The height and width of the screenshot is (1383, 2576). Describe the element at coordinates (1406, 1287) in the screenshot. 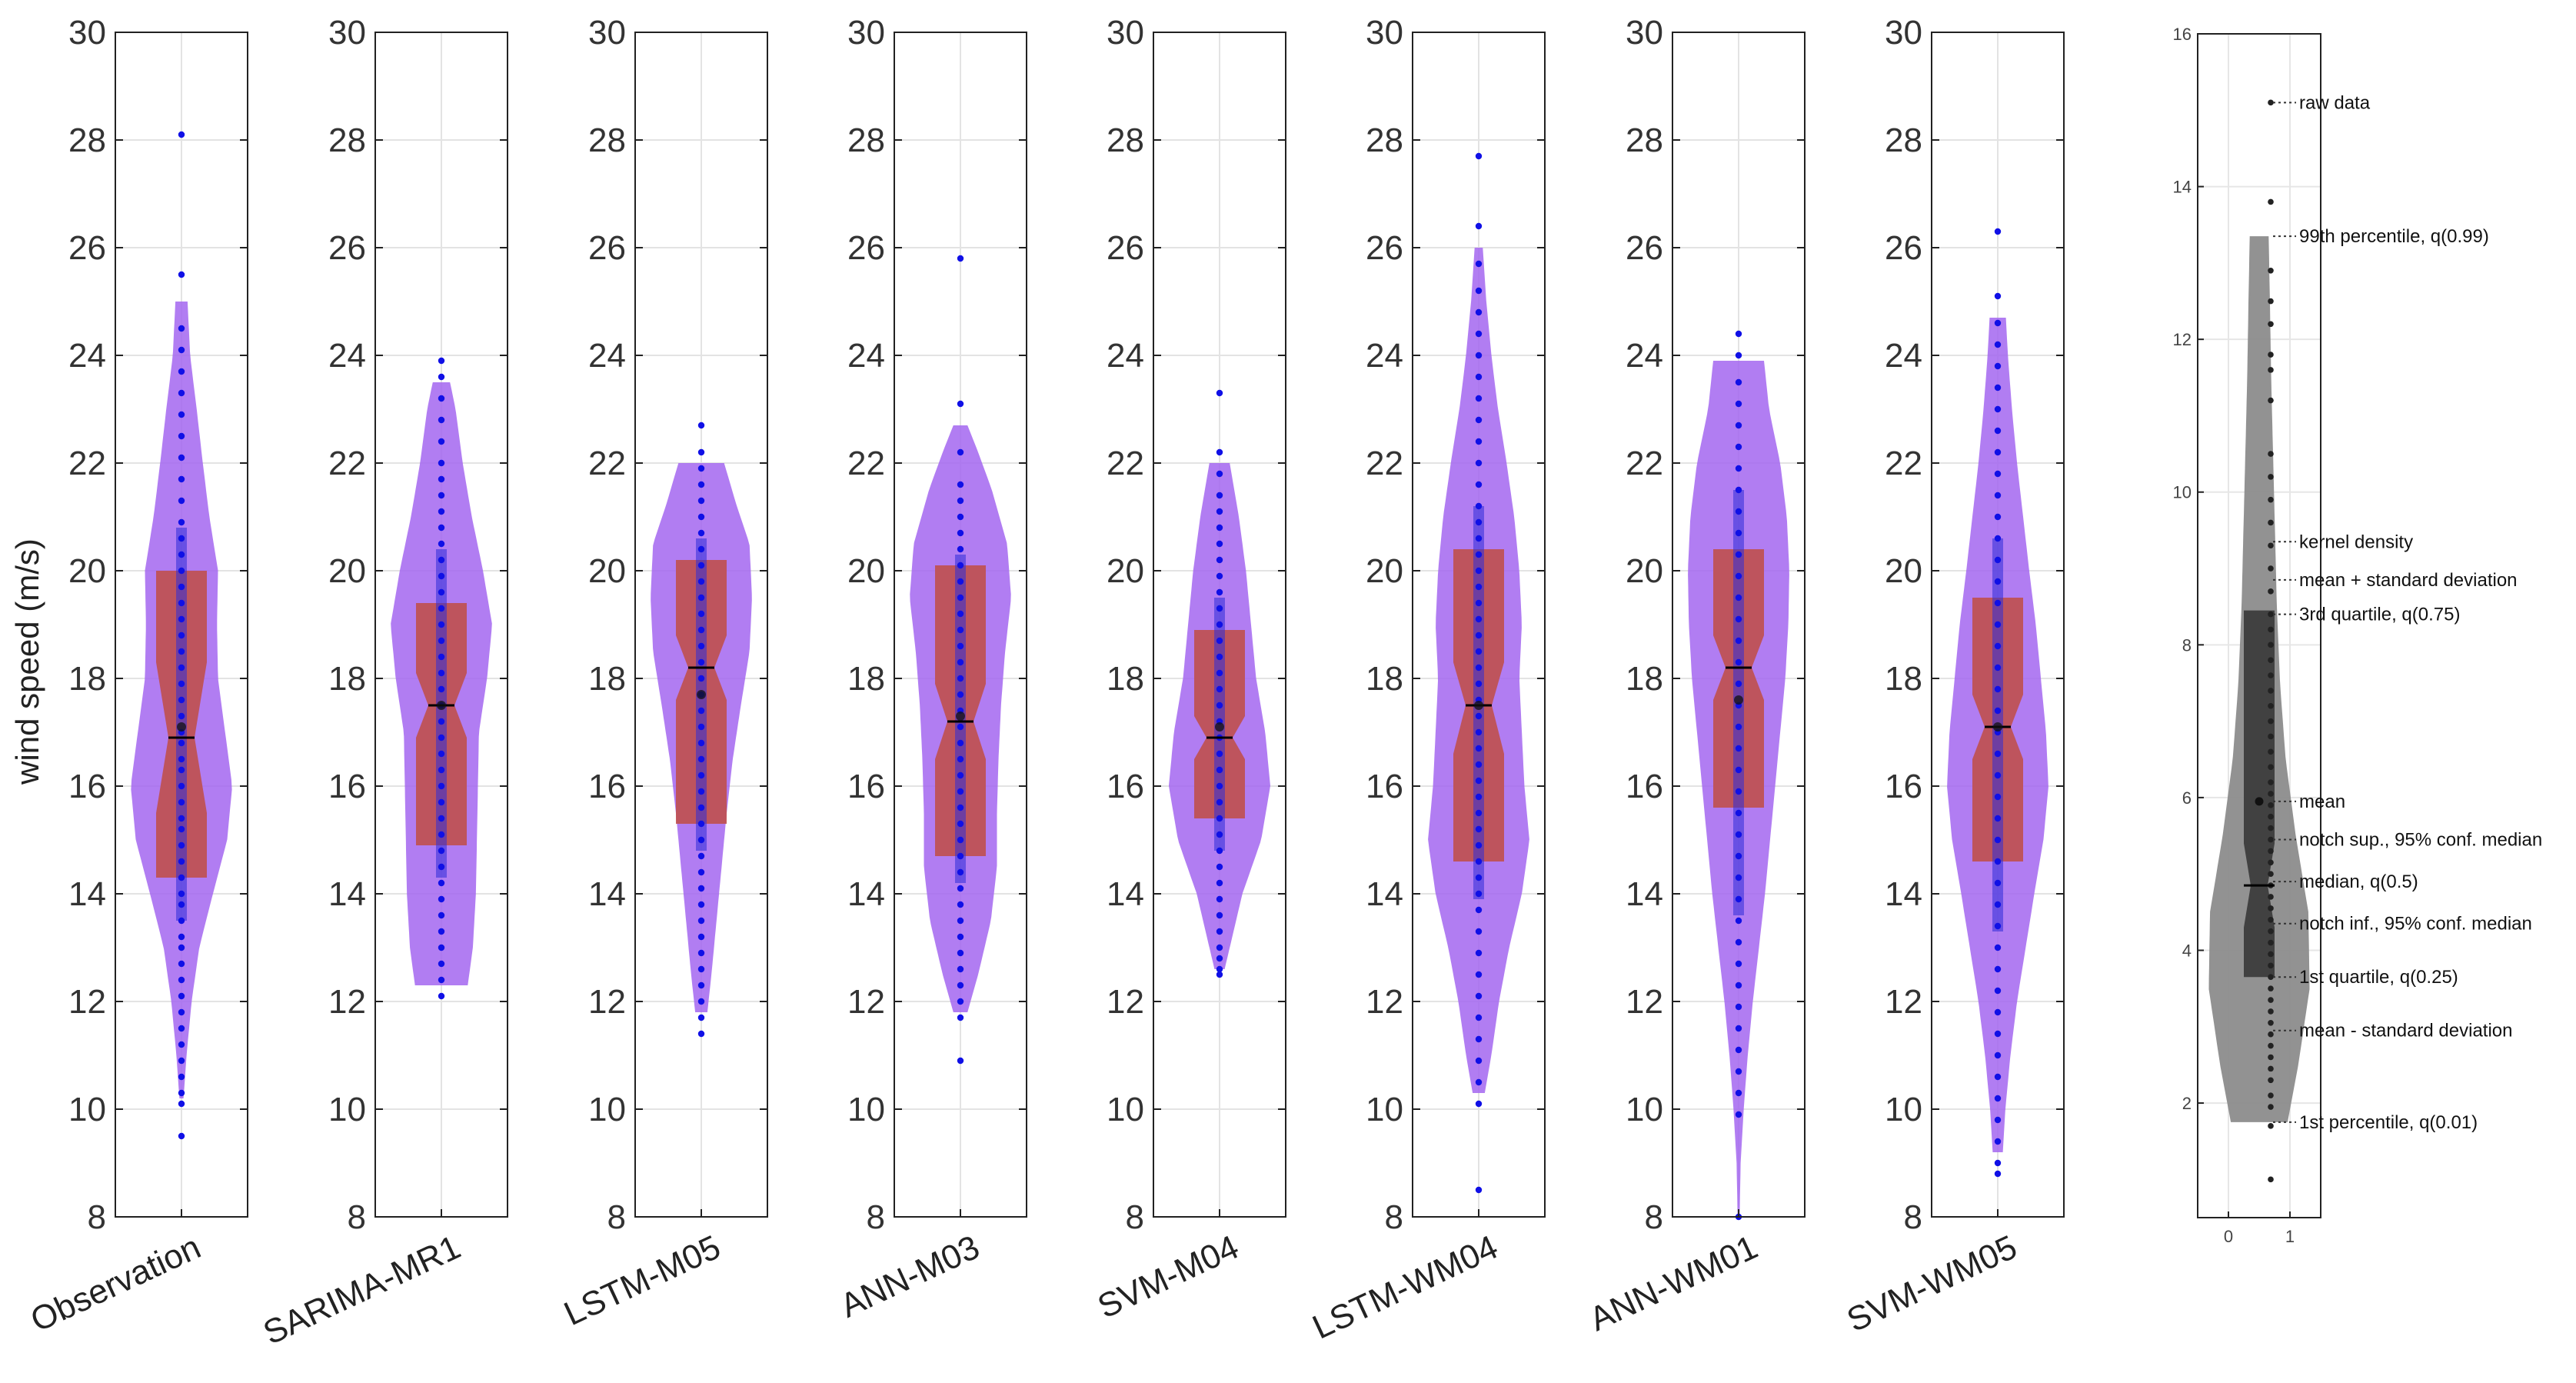

I see `x-tick-label: LSTM-WM04` at that location.